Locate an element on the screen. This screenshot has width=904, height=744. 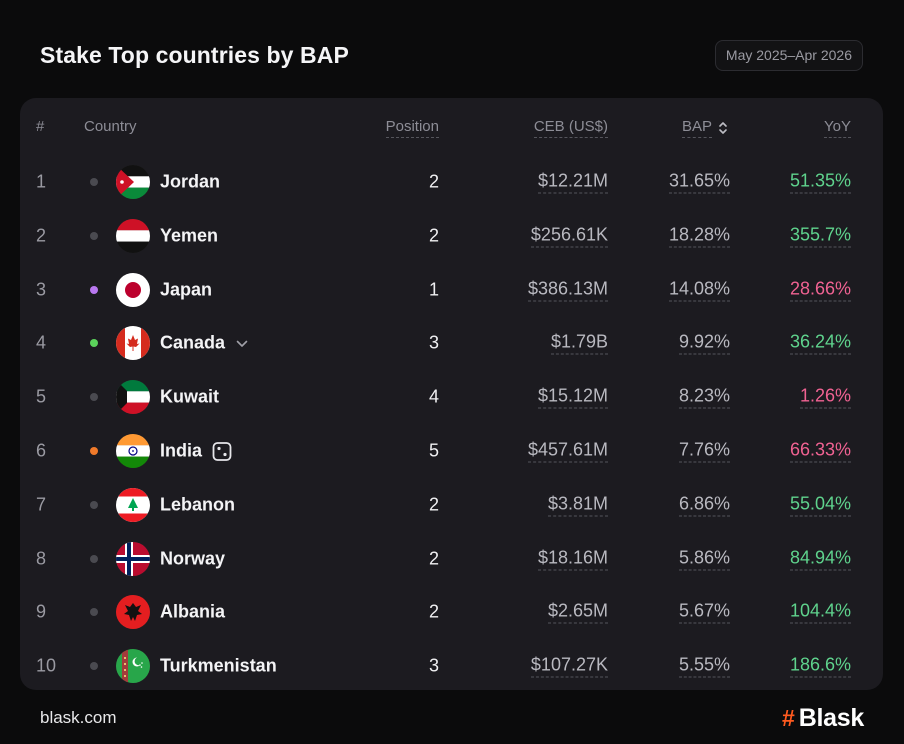
country-name: Norway is located at coordinates (193, 558).